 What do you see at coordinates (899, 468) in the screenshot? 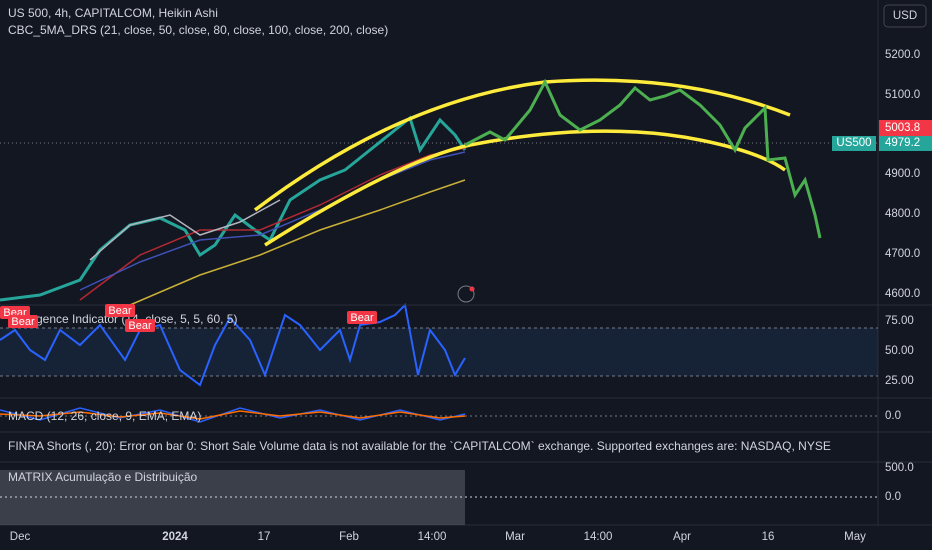
I see `pane-axis-label: 500.0` at bounding box center [899, 468].